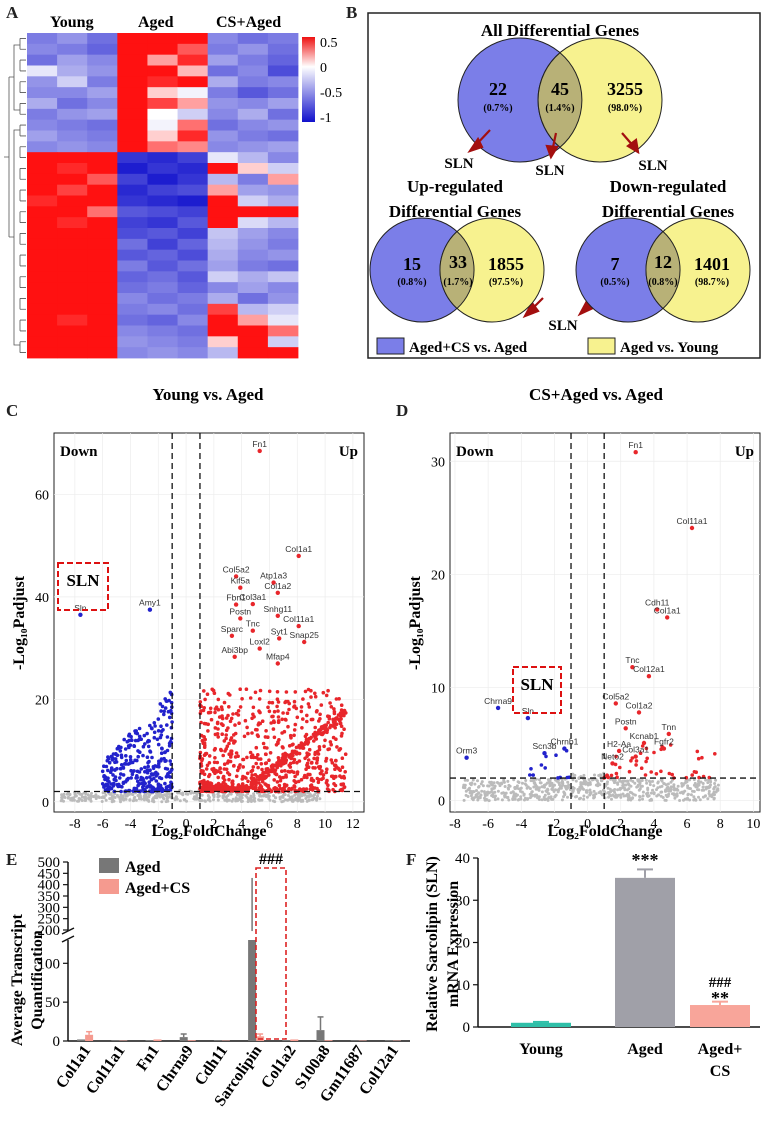 Image resolution: width=764 pixels, height=1127 pixels. I want to click on volcano-gene-label: Fgfr2, so click(664, 742).